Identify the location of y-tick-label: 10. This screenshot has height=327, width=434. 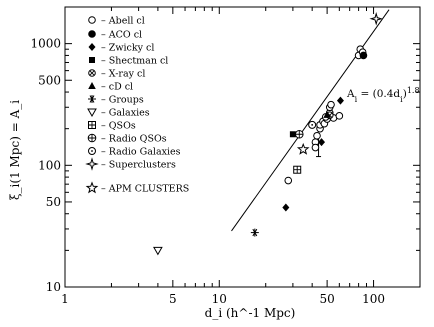
(53, 287).